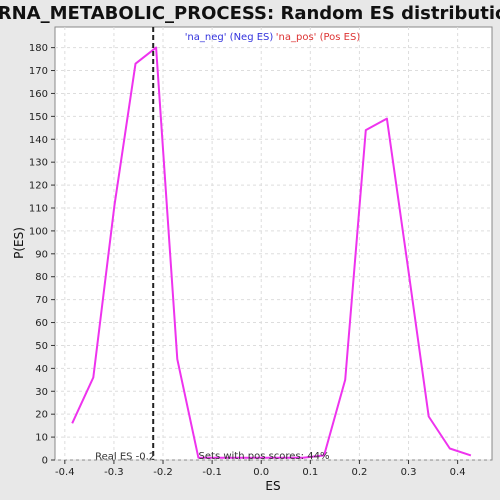 This screenshot has height=500, width=500. Describe the element at coordinates (318, 37) in the screenshot. I see `legend-pos: 'na_pos' (Pos ES)` at that location.